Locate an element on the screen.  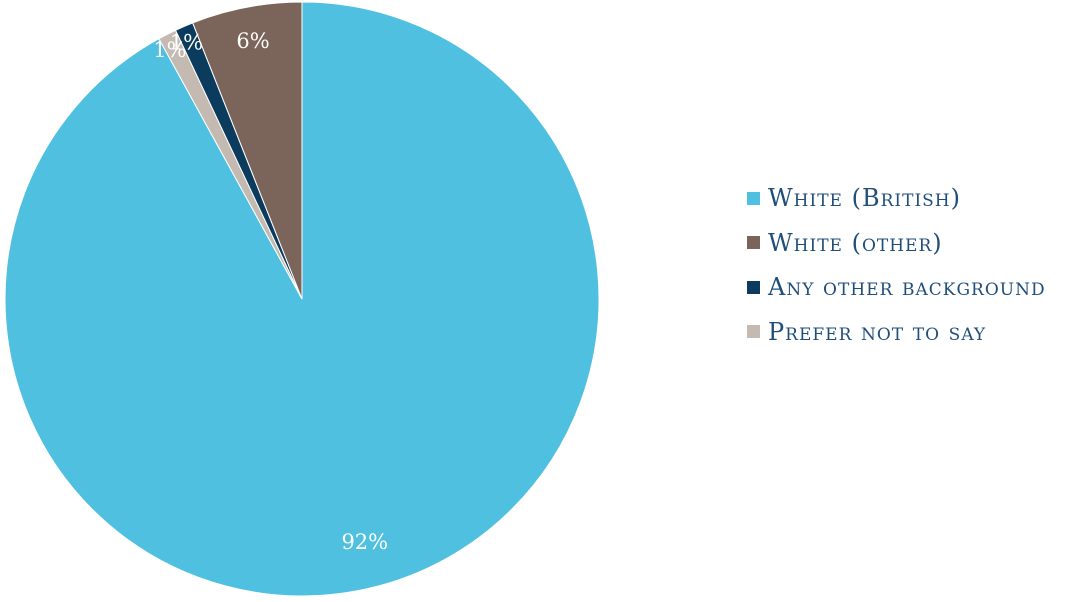
legend-item-any-other-background: Any other background is located at coordinates (918, 287).